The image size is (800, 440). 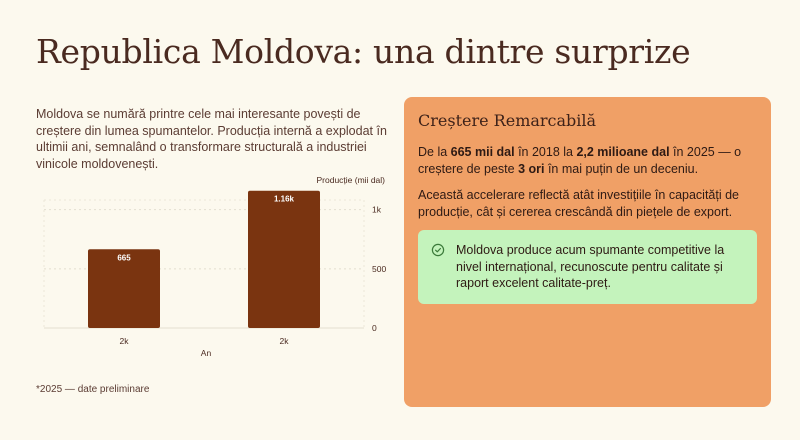 I want to click on footnote: *2025 — date preliminare, so click(x=93, y=389).